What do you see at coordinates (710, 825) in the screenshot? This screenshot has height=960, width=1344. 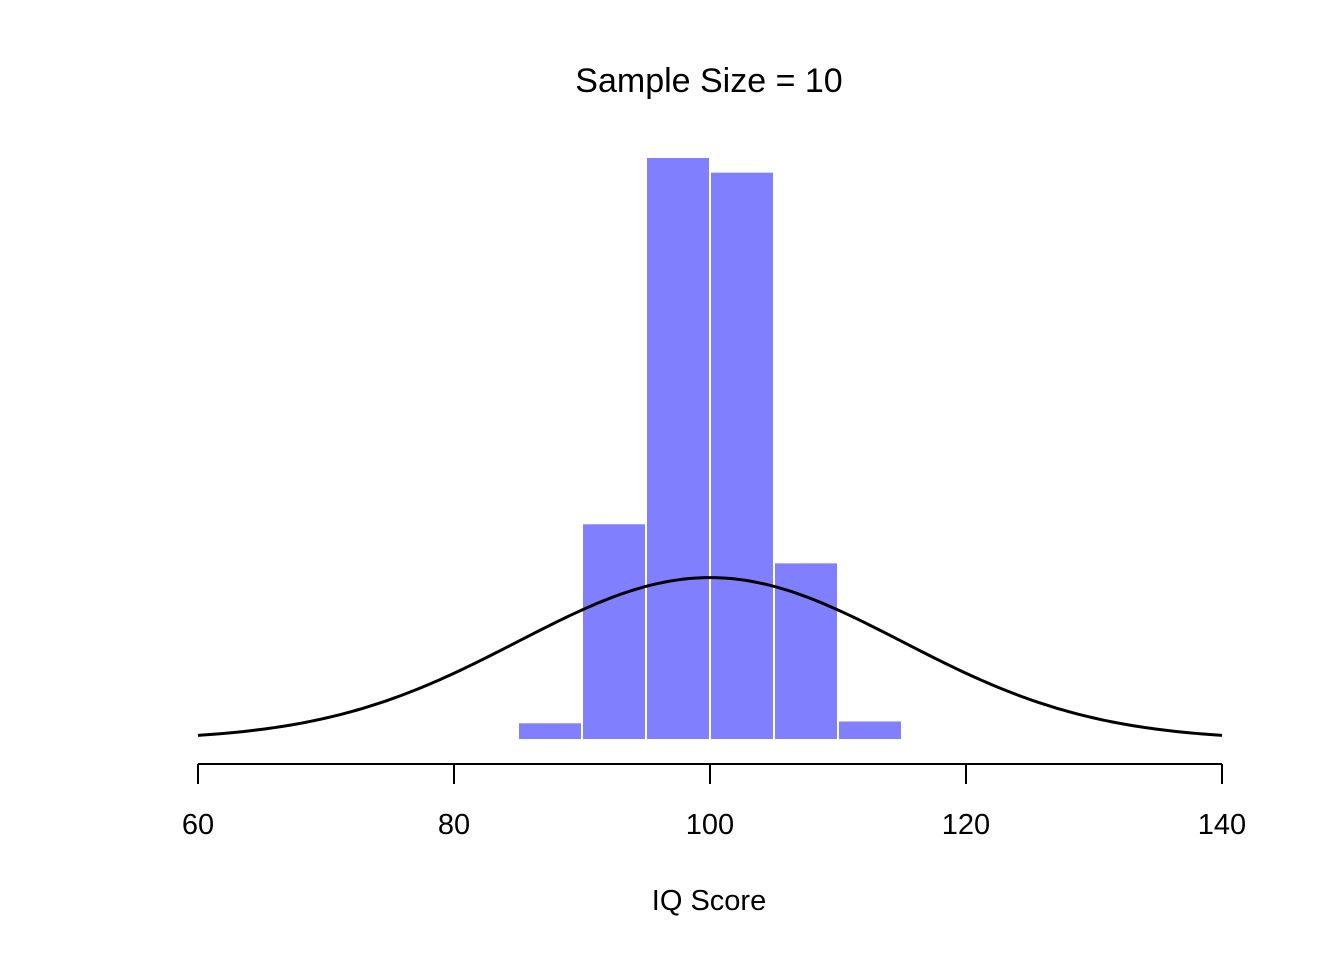 I see `x-tick-label: 100` at bounding box center [710, 825].